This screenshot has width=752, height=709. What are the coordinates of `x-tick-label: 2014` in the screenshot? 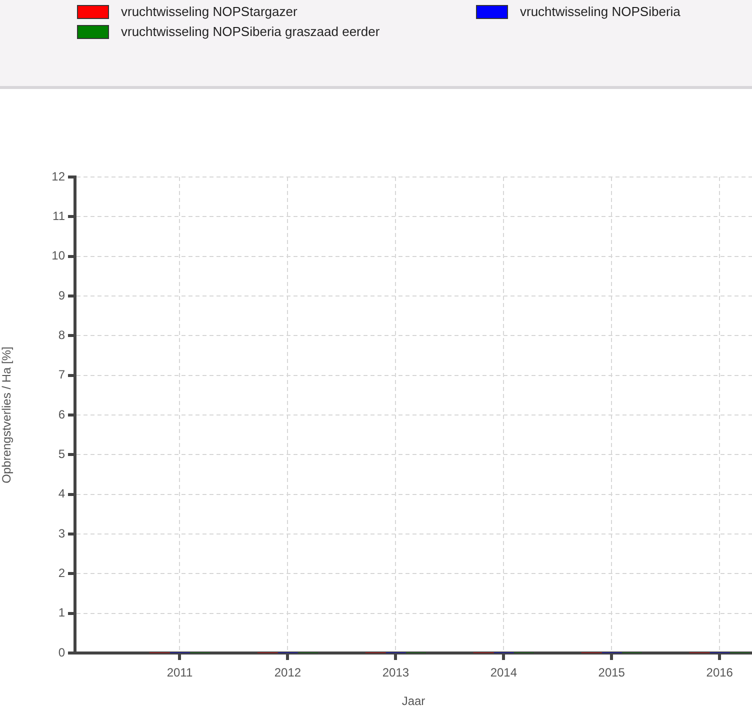 It's located at (504, 673).